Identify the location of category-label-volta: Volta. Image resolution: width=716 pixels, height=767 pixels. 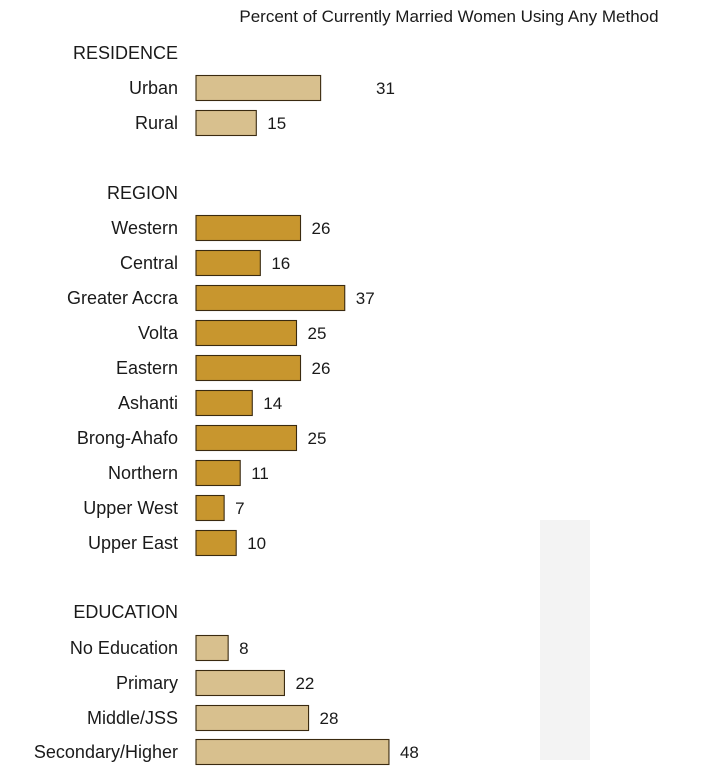
(158, 333).